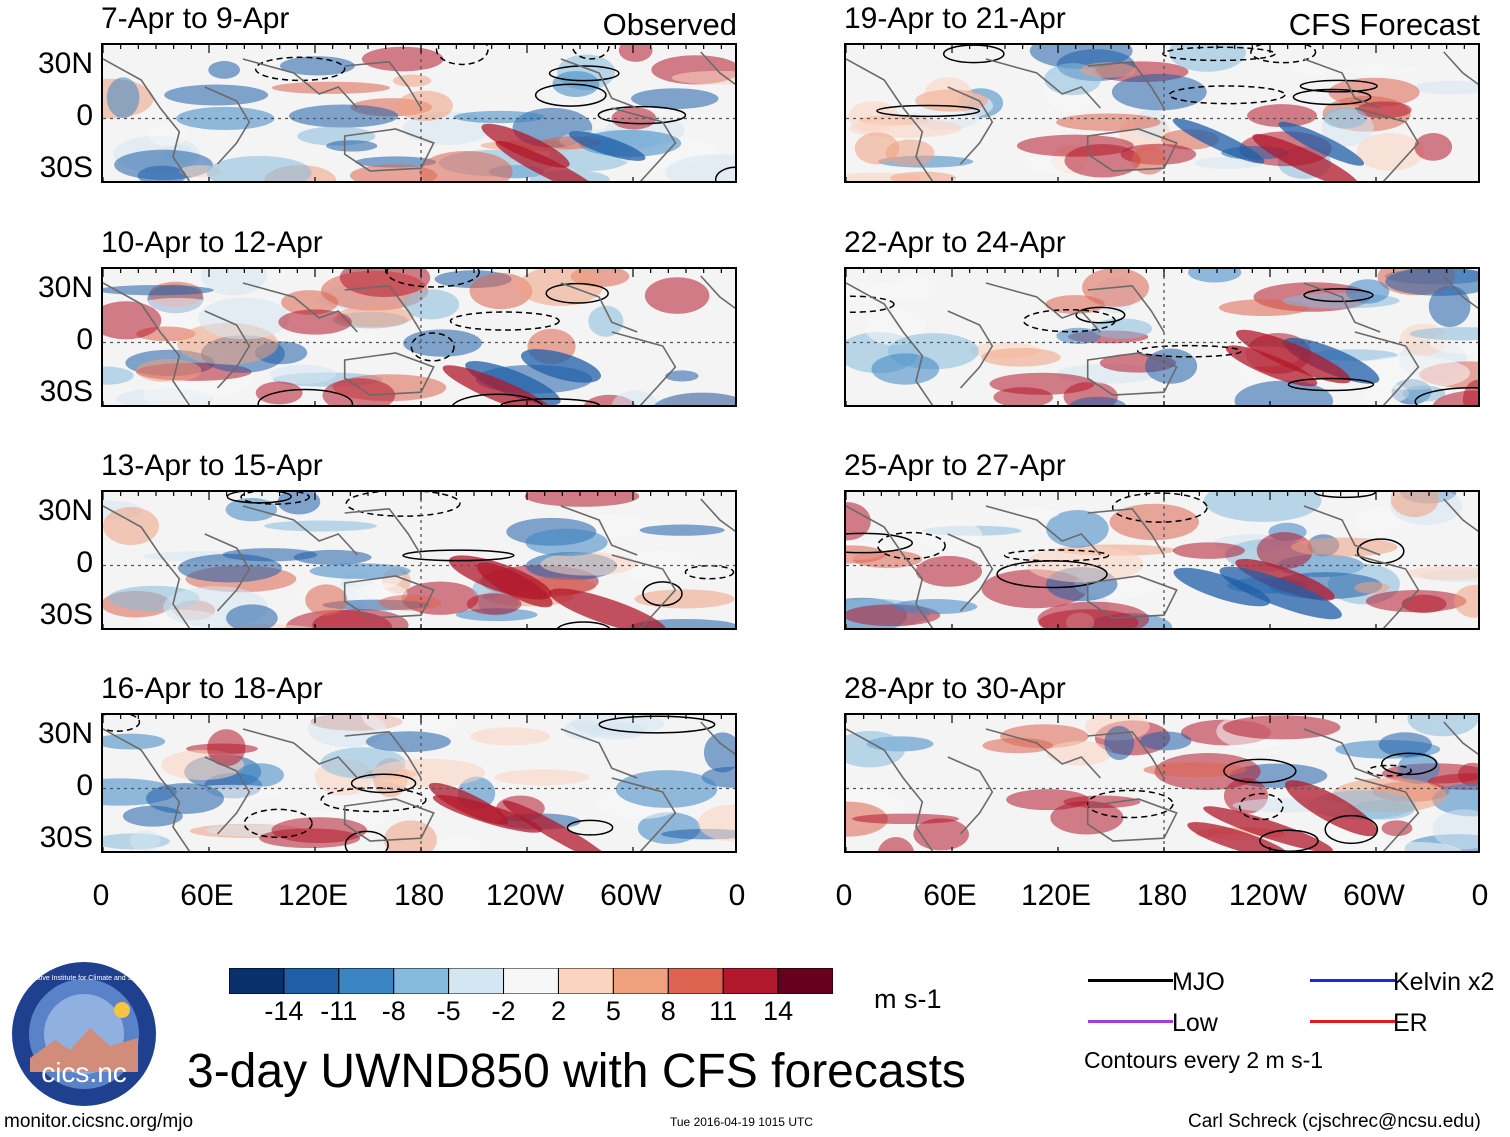 The width and height of the screenshot is (1510, 1137). I want to click on lat-label-30n: 30N, so click(65, 733).